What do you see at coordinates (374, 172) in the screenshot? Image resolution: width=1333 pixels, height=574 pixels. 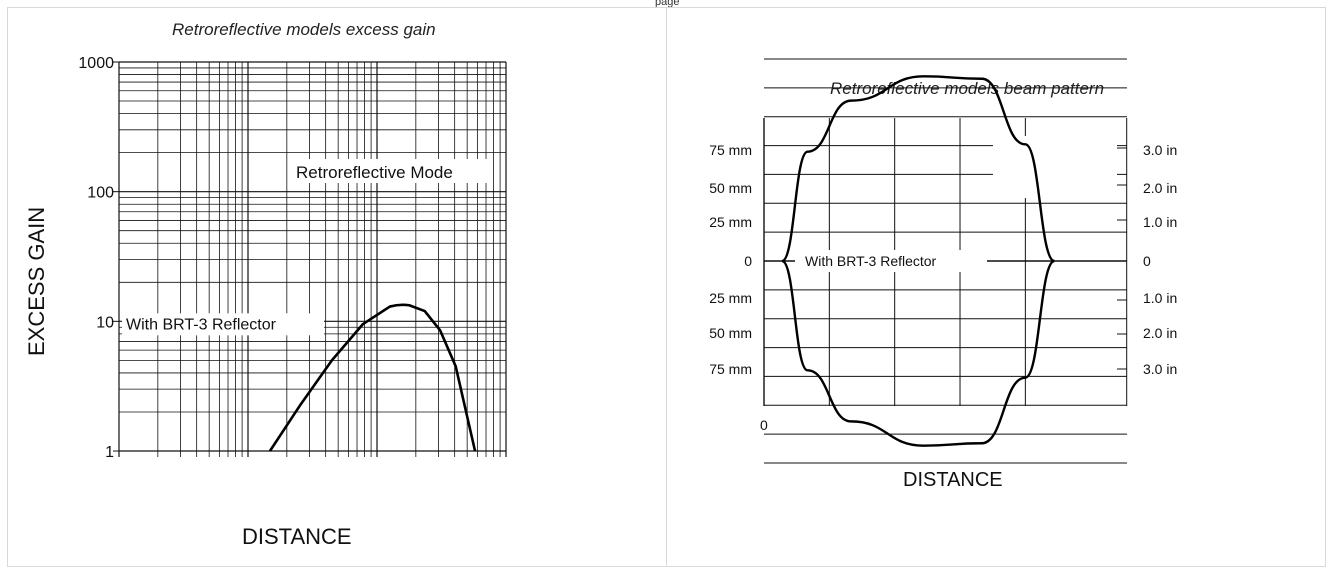 I see `annotation-retroreflective-mode: Retroreflective Mode` at bounding box center [374, 172].